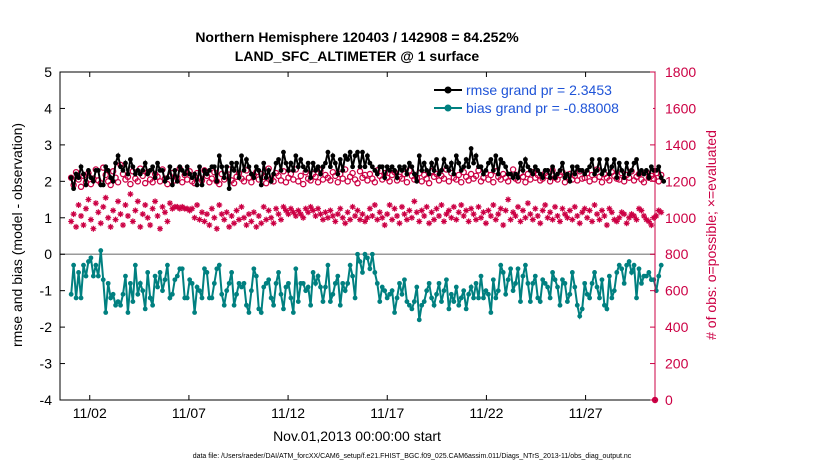 This screenshot has height=475, width=830. What do you see at coordinates (677, 254) in the screenshot?
I see `right-tick-label: 800` at bounding box center [677, 254].